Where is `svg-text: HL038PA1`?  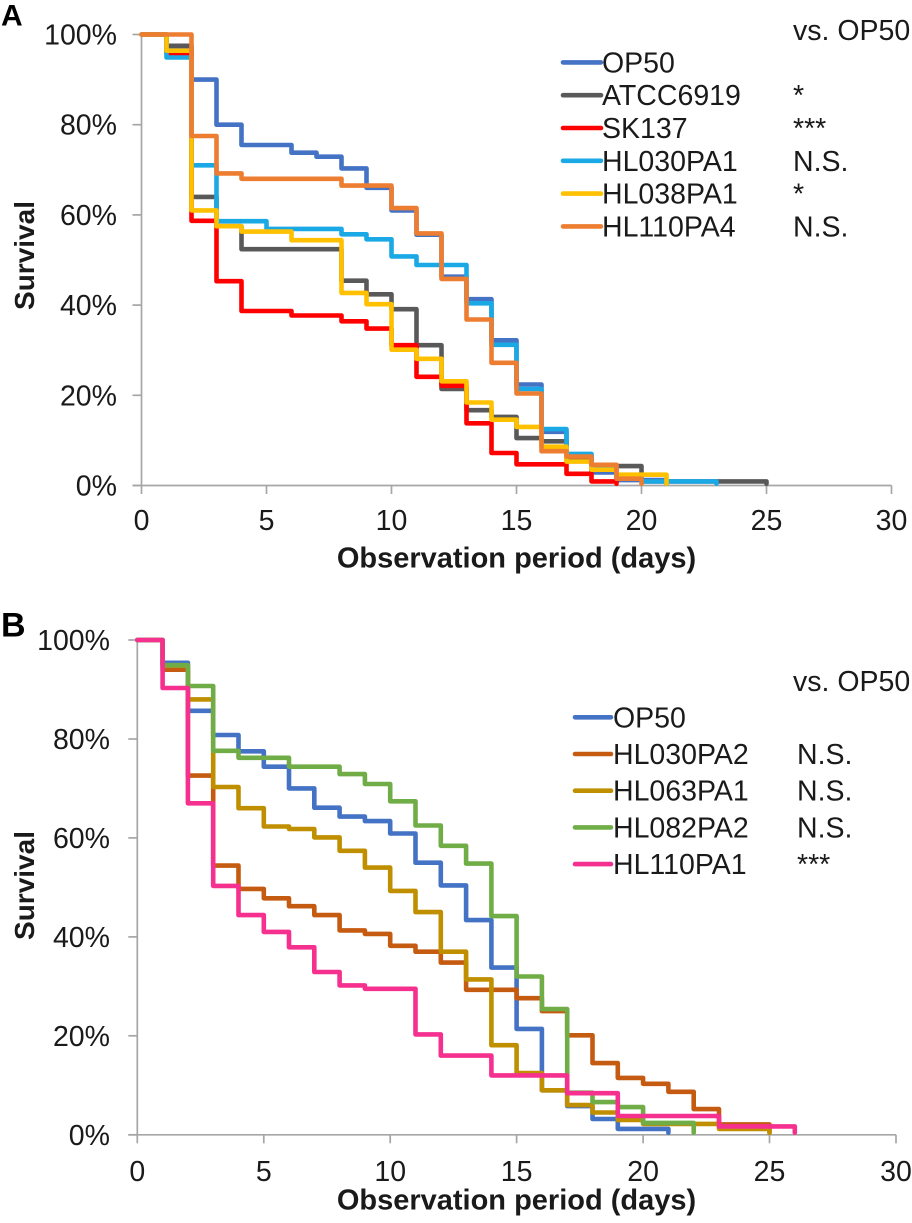 svg-text: HL038PA1 is located at coordinates (670, 195).